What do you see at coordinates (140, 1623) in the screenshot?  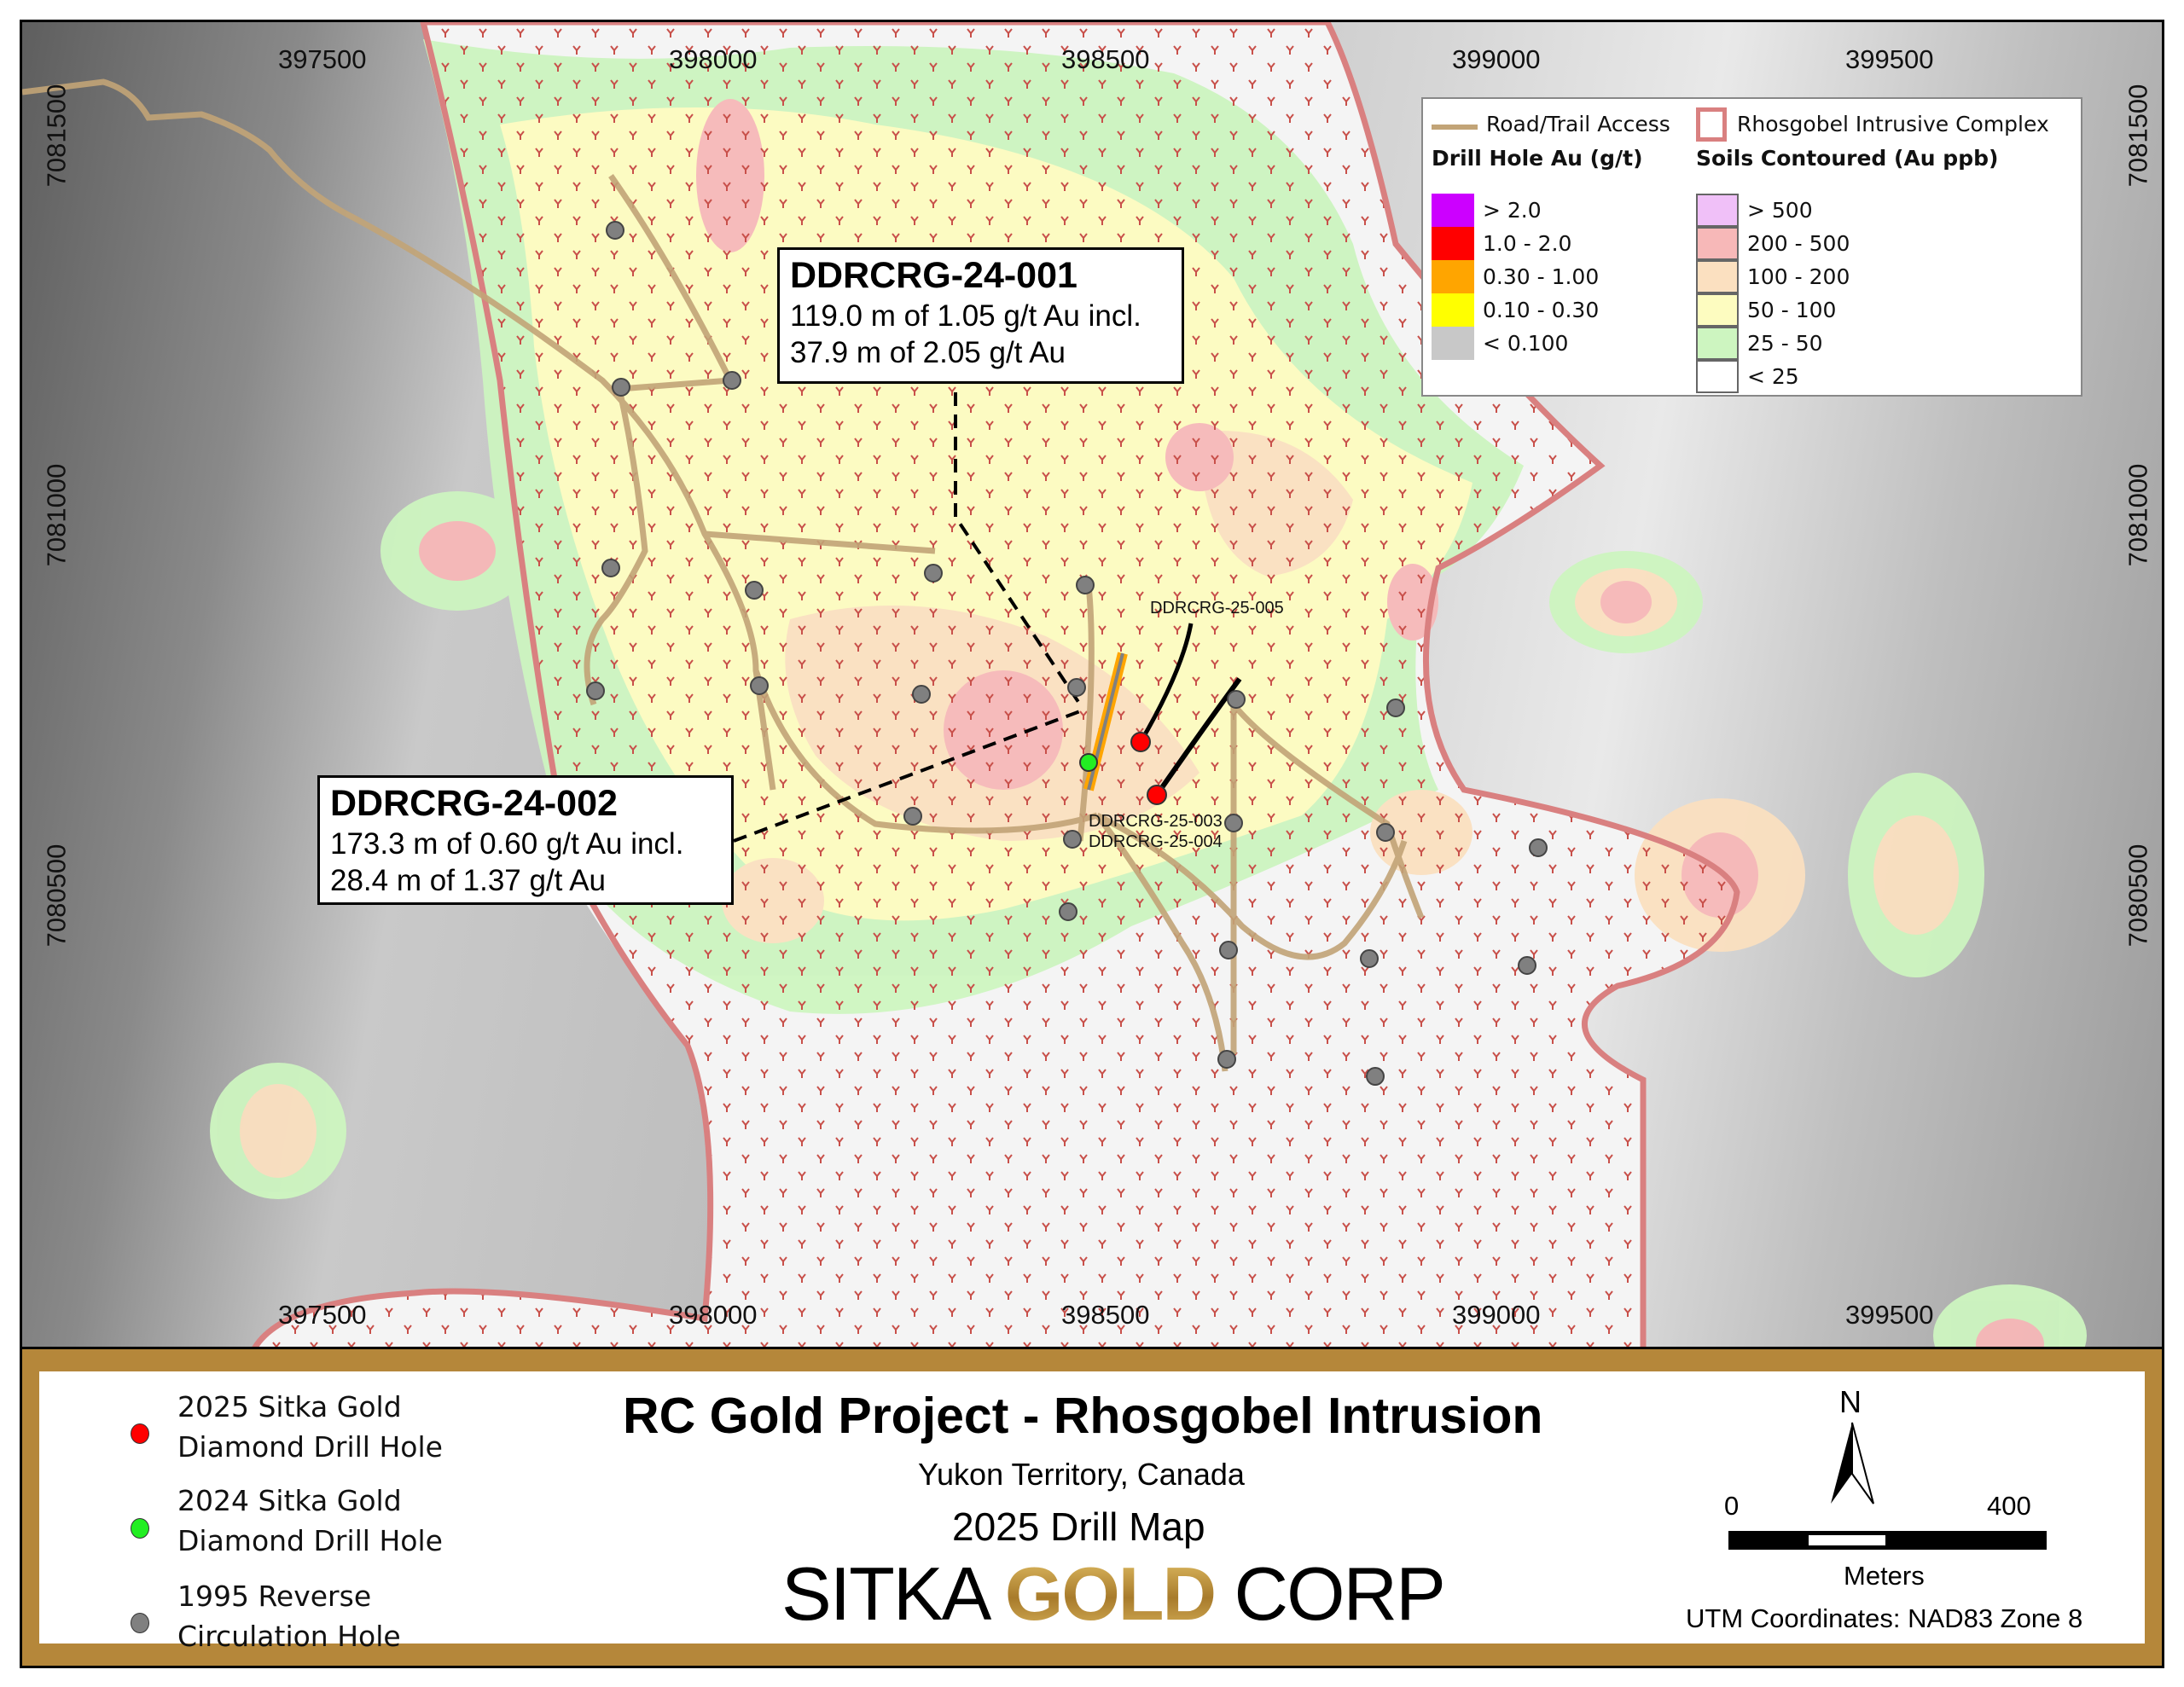 I see `gray-dot-icon` at bounding box center [140, 1623].